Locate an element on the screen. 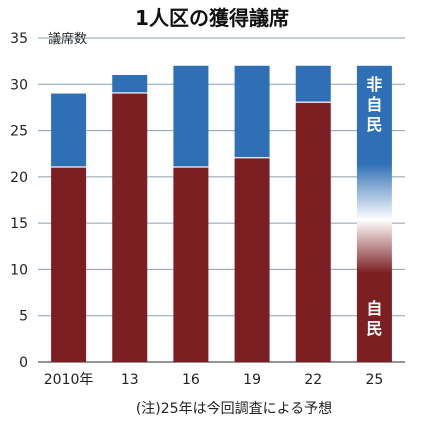 Image resolution: width=425 pixels, height=424 pixels. forecast-top-label: 非 is located at coordinates (374, 84).